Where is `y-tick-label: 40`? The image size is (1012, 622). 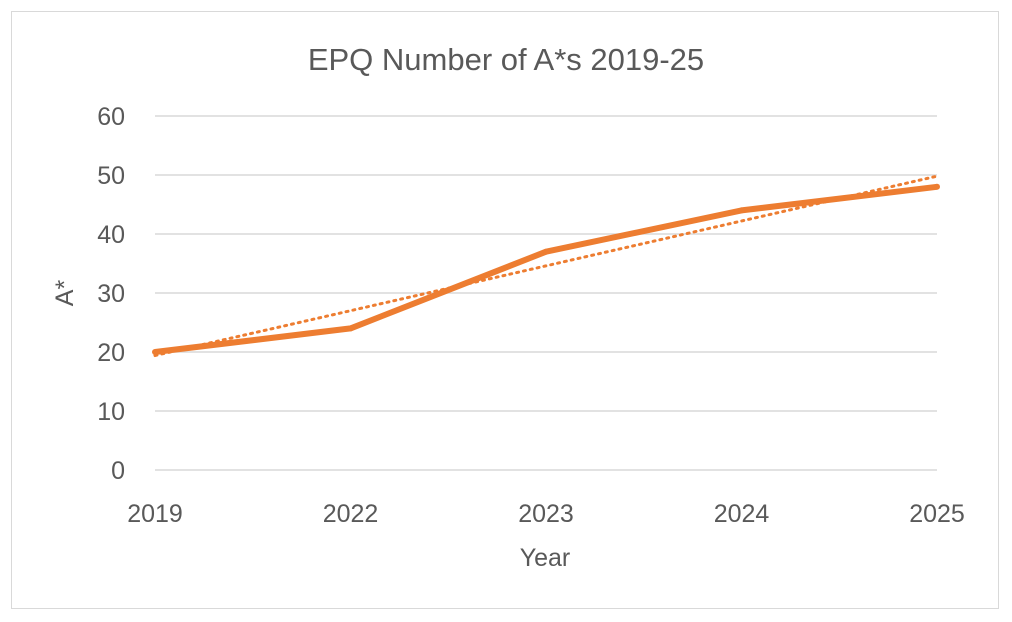
y-tick-label: 40 is located at coordinates (111, 235).